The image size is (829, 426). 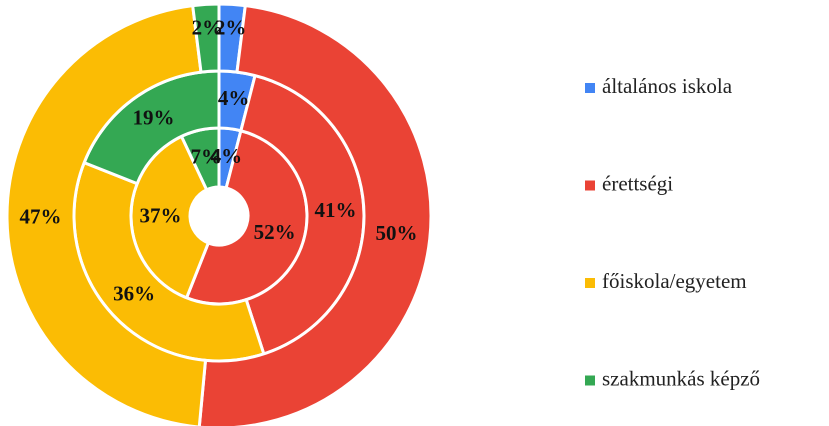 I want to click on legend-label: szakmunkás képző, so click(x=681, y=378).